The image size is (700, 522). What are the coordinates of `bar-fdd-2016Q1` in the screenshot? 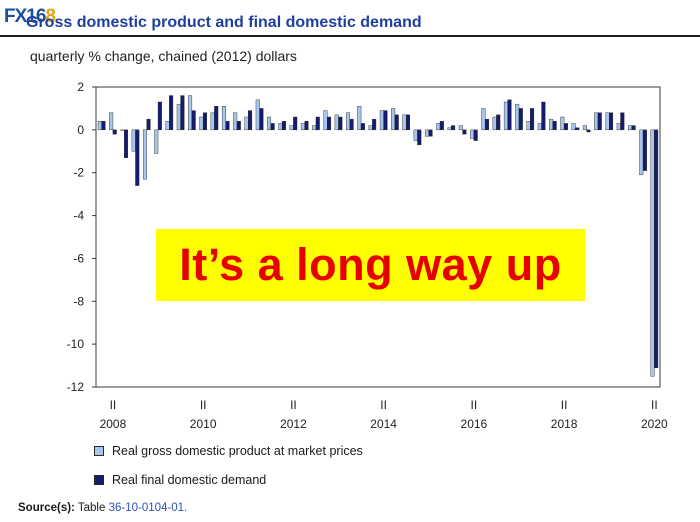 It's located at (464, 132).